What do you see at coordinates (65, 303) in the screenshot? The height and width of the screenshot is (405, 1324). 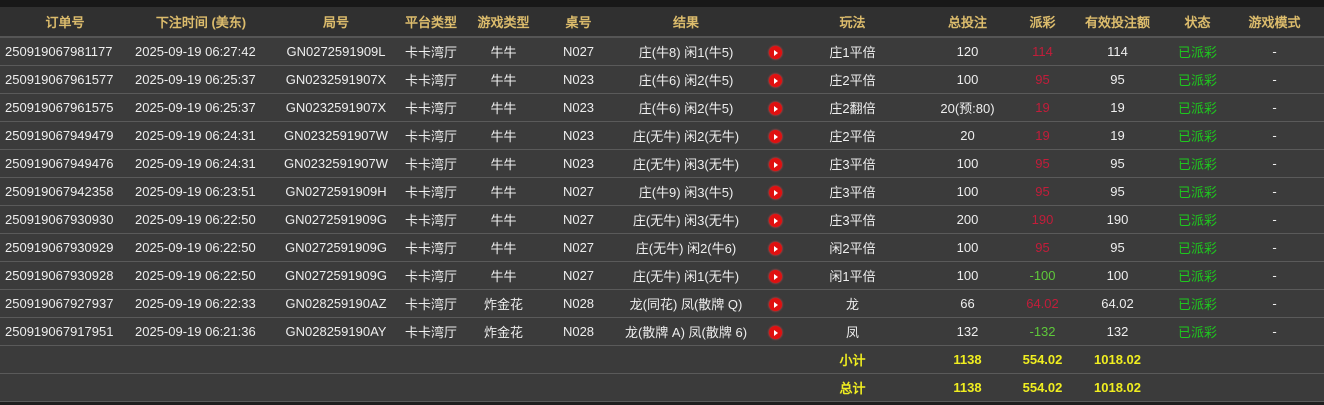 I see `order-id-cell: 250919067927937` at bounding box center [65, 303].